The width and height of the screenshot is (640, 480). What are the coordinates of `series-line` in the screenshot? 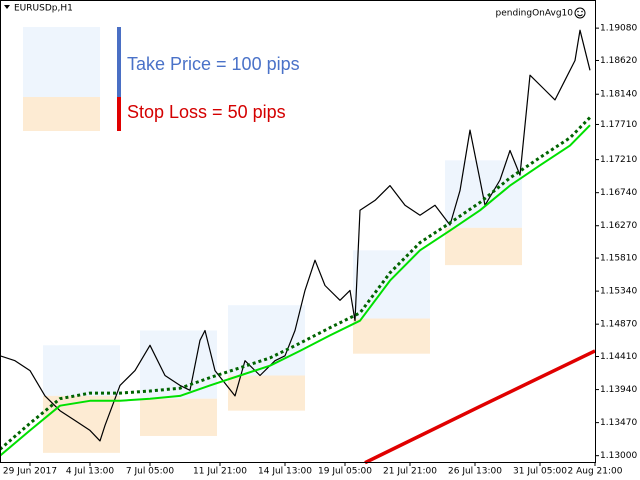 It's located at (480, 407).